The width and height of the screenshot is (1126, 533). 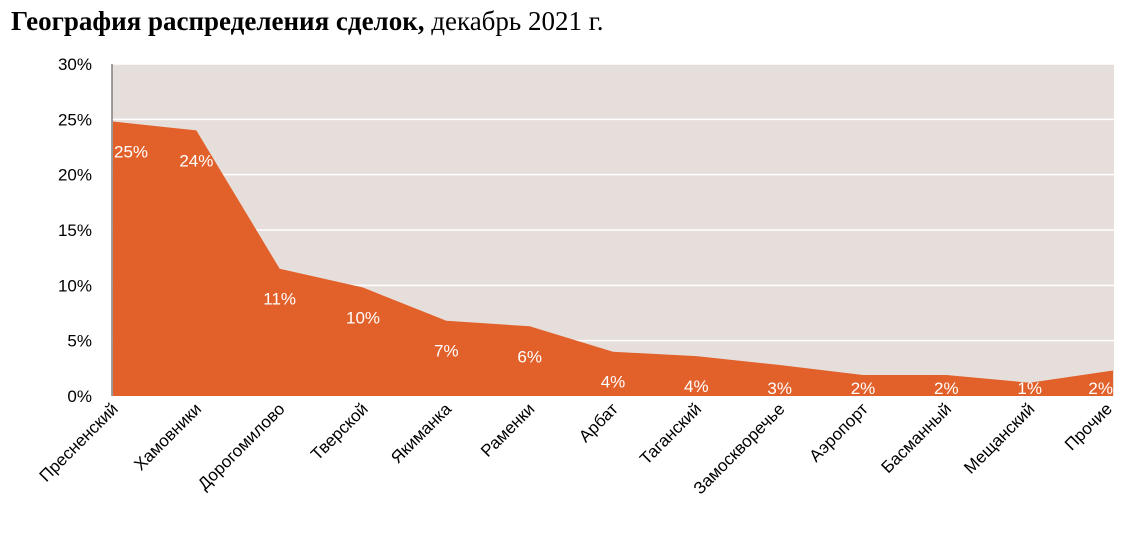 I want to click on category-label: Басманный, so click(x=917, y=438).